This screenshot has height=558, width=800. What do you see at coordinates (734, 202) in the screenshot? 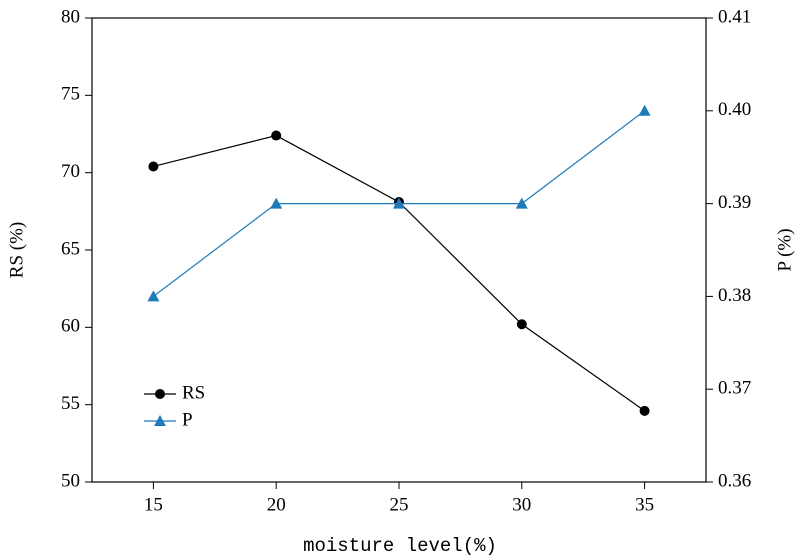
I see `y2-tick-label: 0.39` at bounding box center [734, 202].